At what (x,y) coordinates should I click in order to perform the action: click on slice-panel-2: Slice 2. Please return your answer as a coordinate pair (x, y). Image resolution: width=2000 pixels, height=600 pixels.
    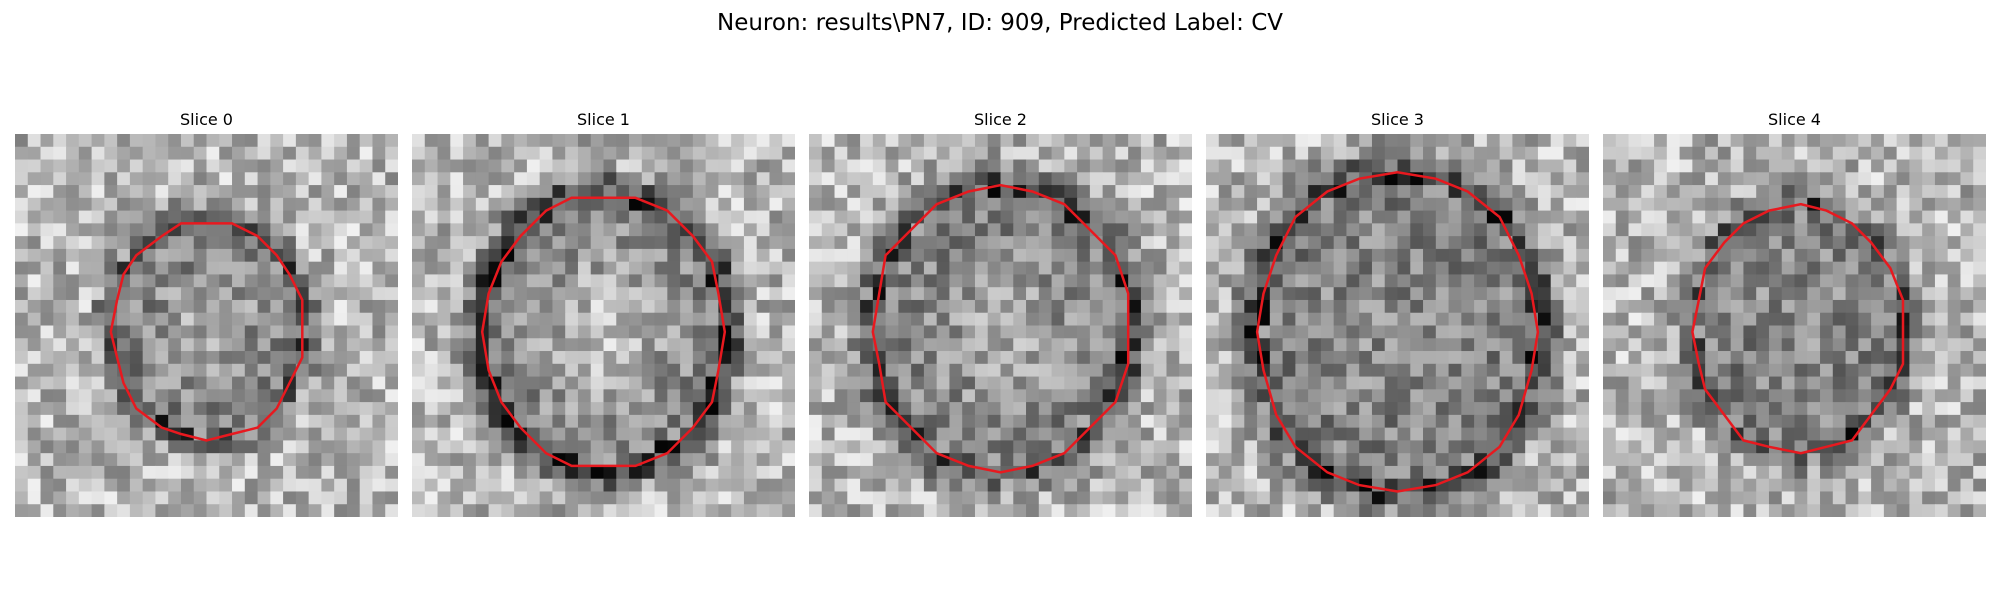
    Looking at the image, I should click on (1000, 312).